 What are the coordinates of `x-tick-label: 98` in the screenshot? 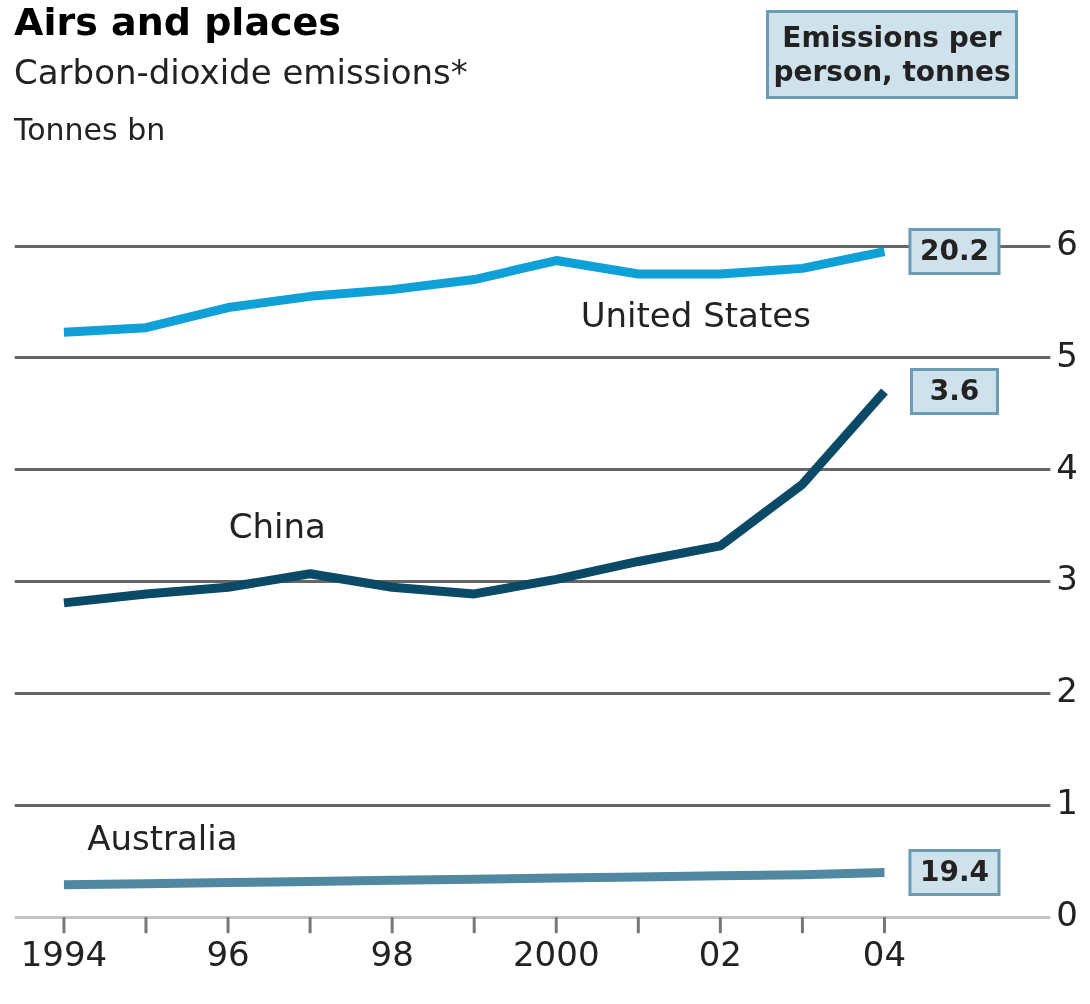 It's located at (392, 954).